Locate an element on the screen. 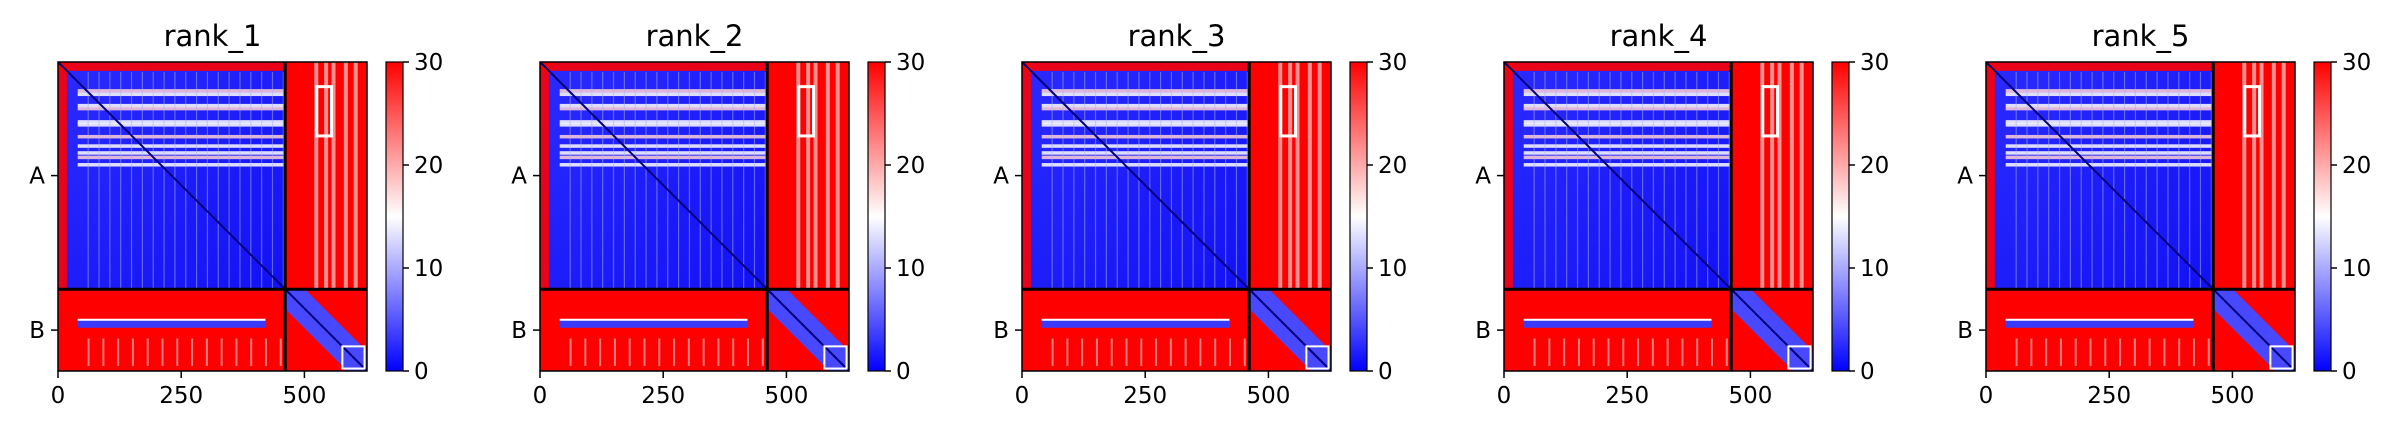 The height and width of the screenshot is (438, 2401). colorbar-tick-label: 20 is located at coordinates (1392, 166).